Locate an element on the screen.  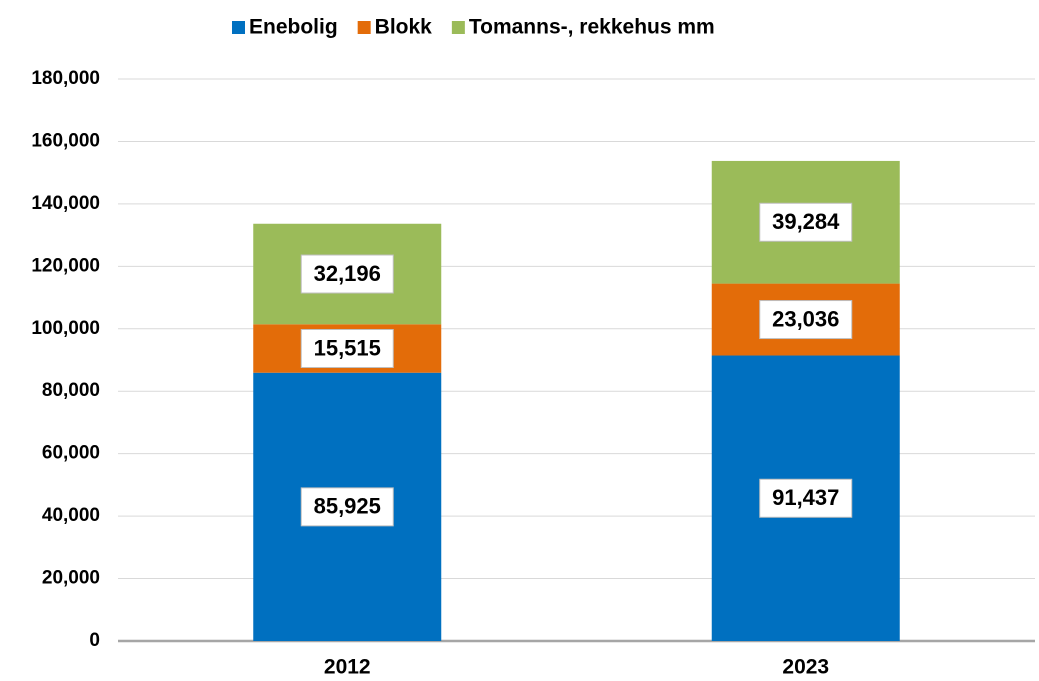
legend-label: Enebolig is located at coordinates (293, 27).